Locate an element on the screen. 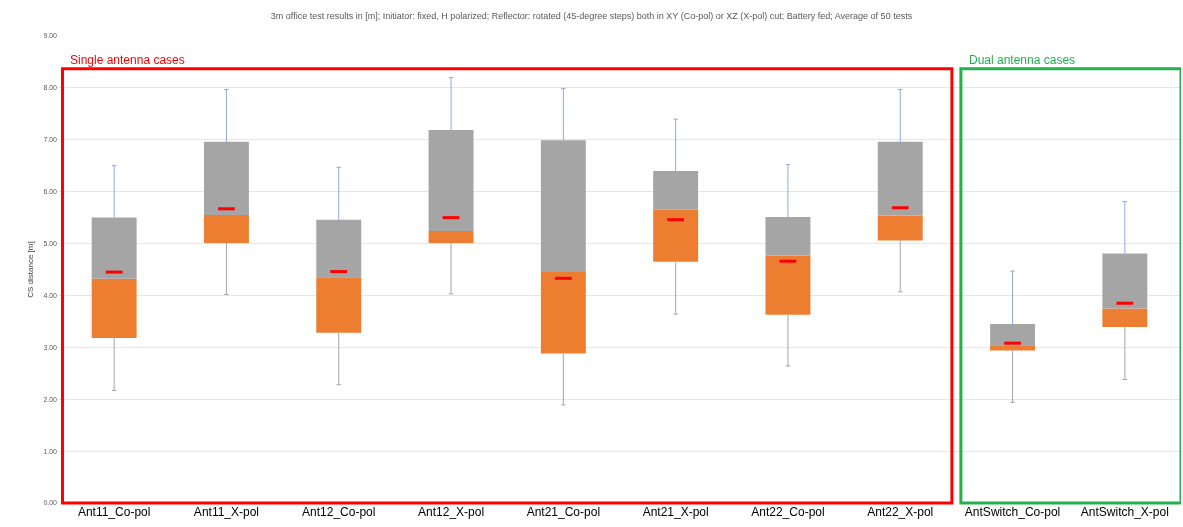 The image size is (1183, 527). x-tick-label: Ant21_X-pol is located at coordinates (675, 512).